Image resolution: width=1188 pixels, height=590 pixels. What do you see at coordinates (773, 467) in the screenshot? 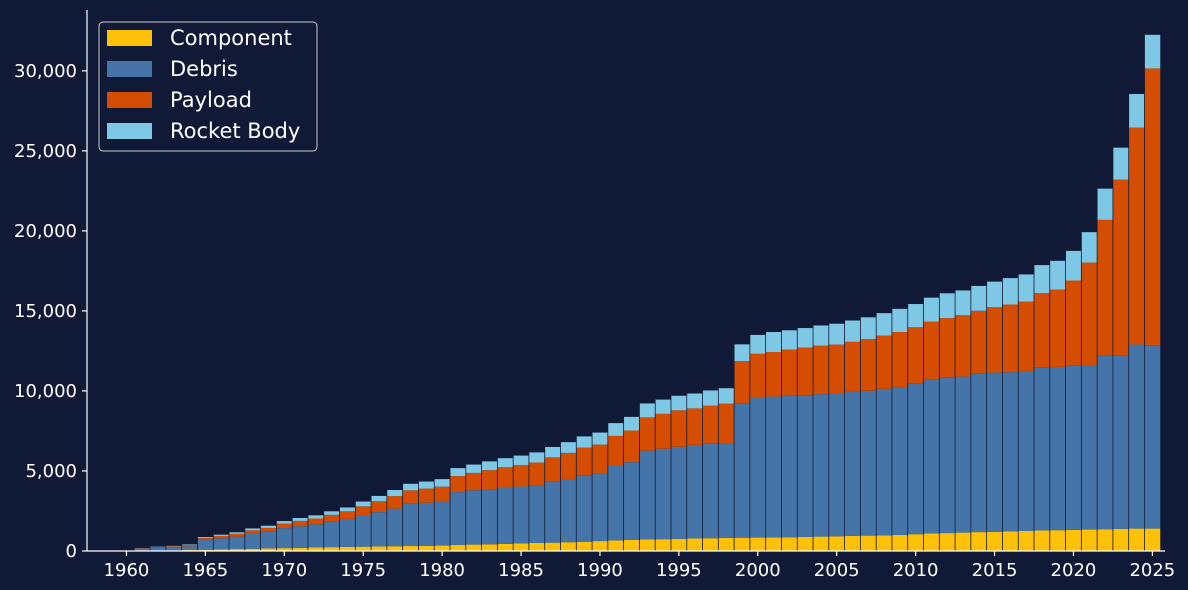
I see `bar-debris-2001` at bounding box center [773, 467].